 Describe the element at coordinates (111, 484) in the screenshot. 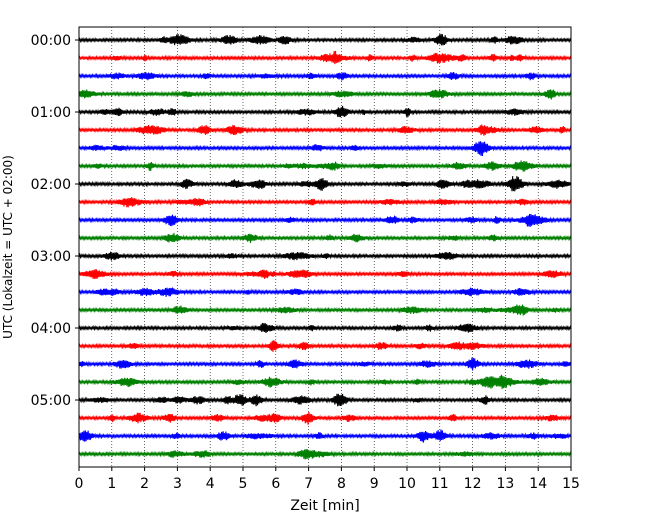

I see `x-tick-label: 1` at that location.